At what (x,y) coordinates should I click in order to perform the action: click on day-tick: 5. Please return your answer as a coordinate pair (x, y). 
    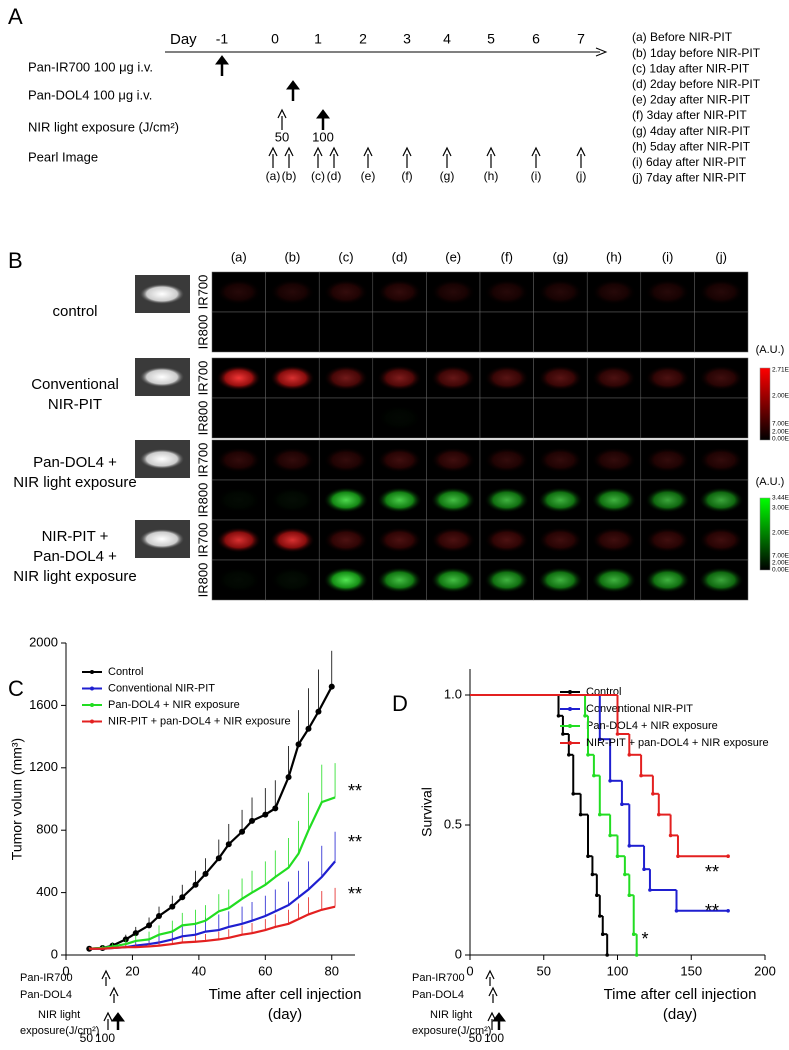
    Looking at the image, I should click on (491, 39).